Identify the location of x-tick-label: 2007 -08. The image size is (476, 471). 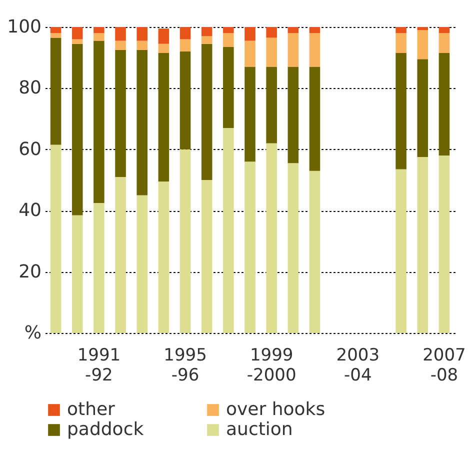
(444, 366).